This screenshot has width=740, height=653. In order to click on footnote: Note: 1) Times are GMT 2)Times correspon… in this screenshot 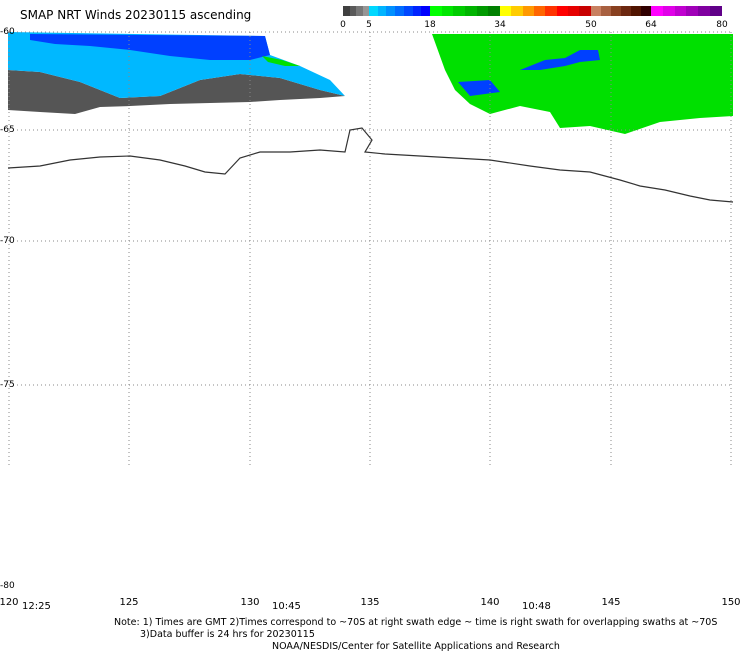, I will do `click(415, 635)`.